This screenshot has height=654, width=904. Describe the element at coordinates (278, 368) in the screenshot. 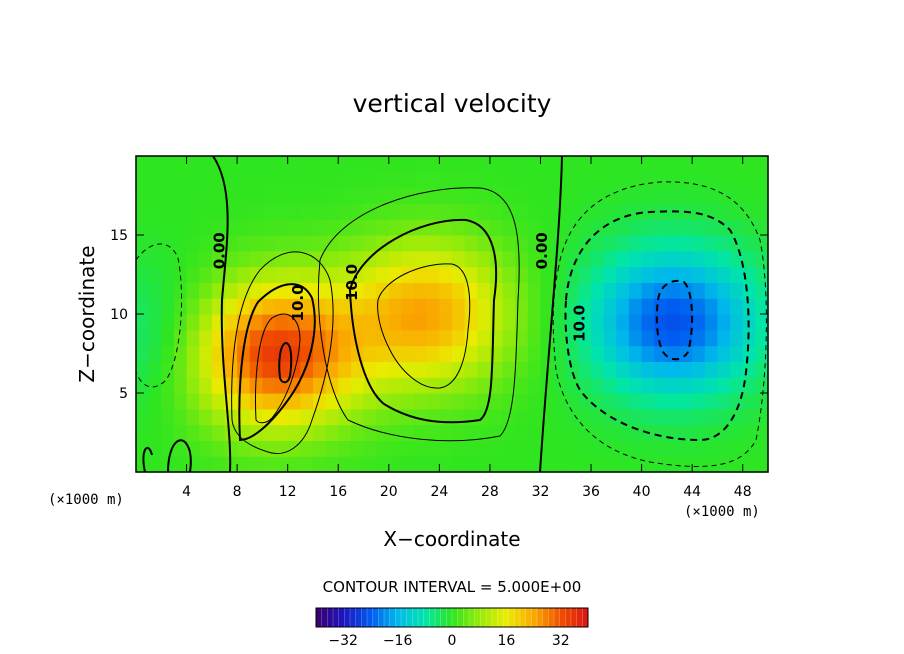

I see `contour-20-left` at that location.